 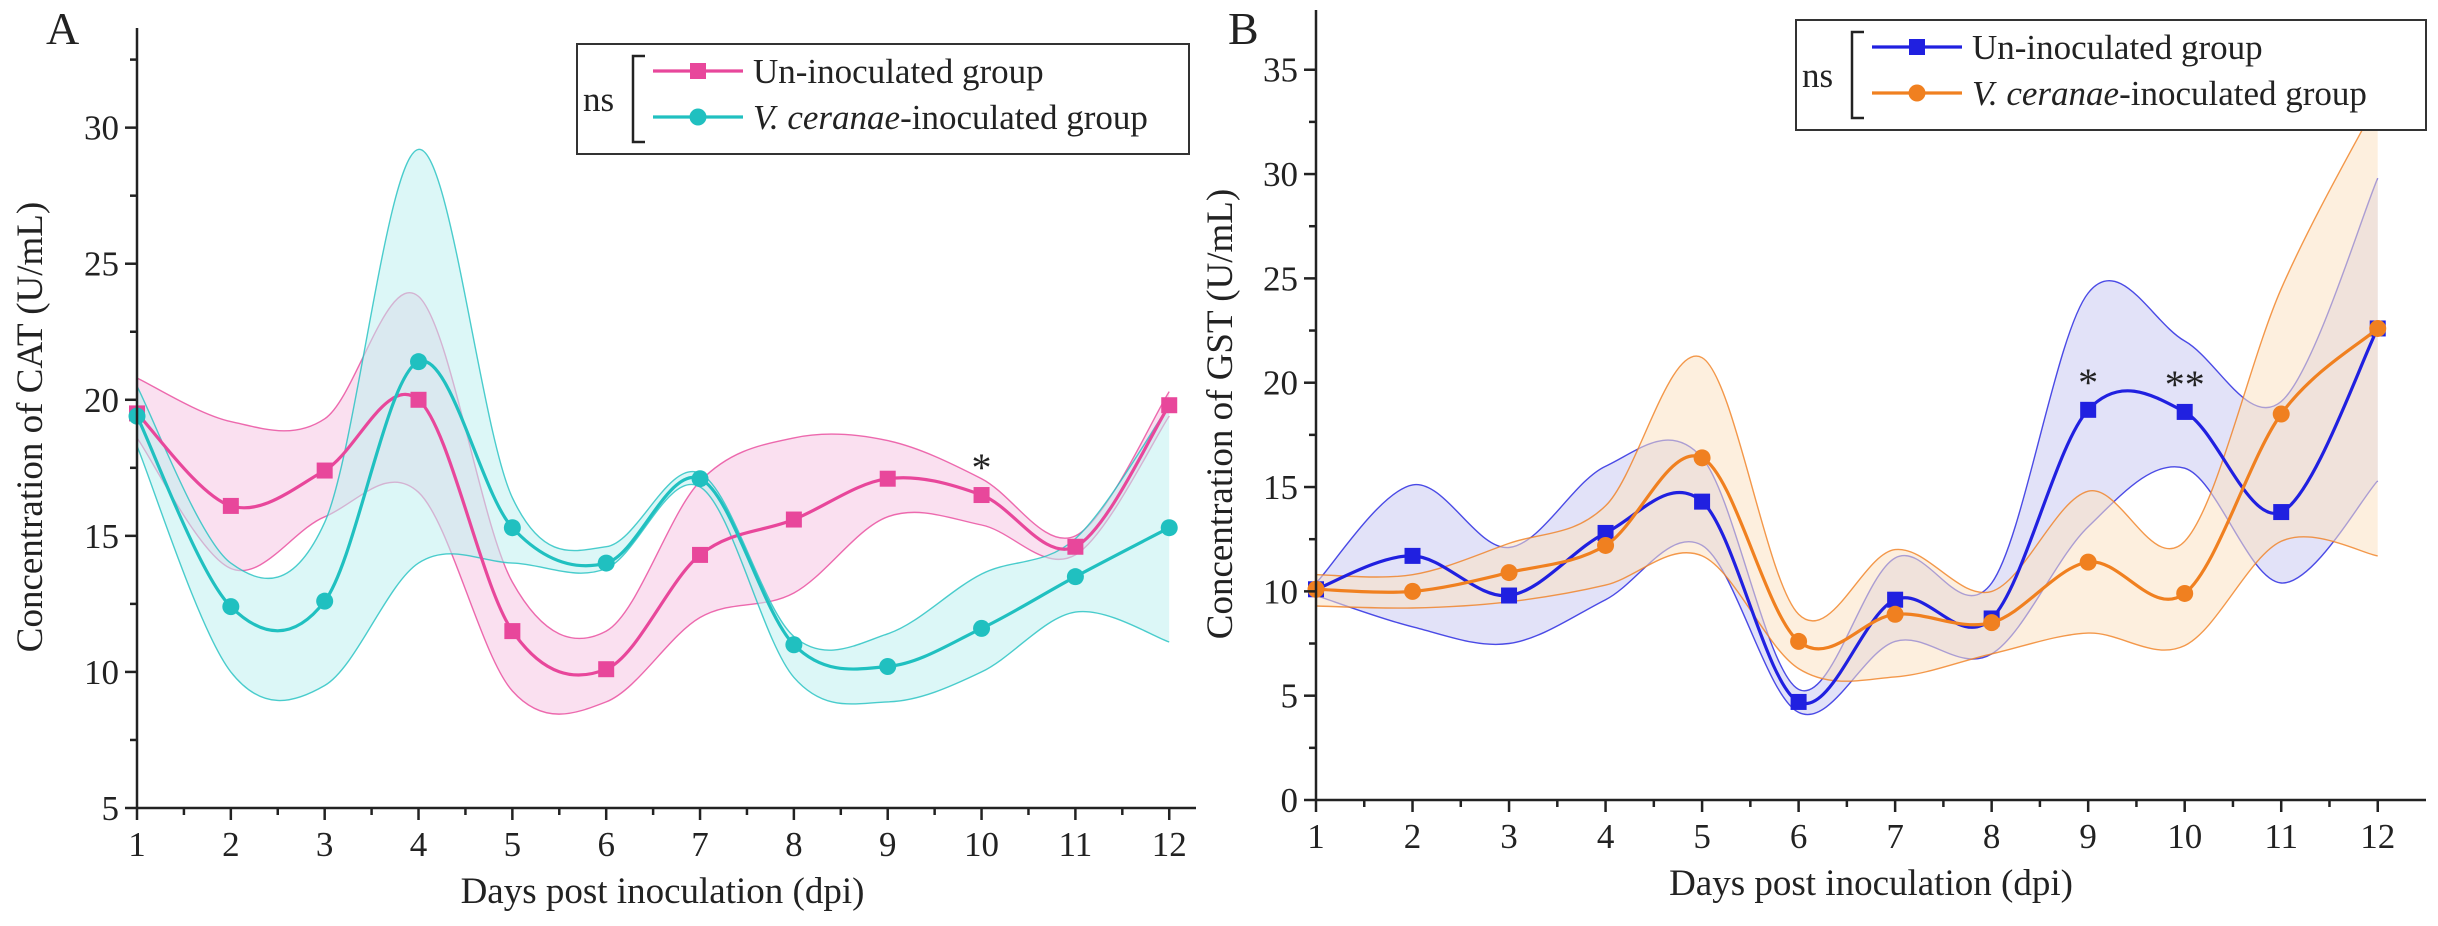 What do you see at coordinates (1290, 696) in the screenshot?
I see `y-tick-label-2: 5` at bounding box center [1290, 696].